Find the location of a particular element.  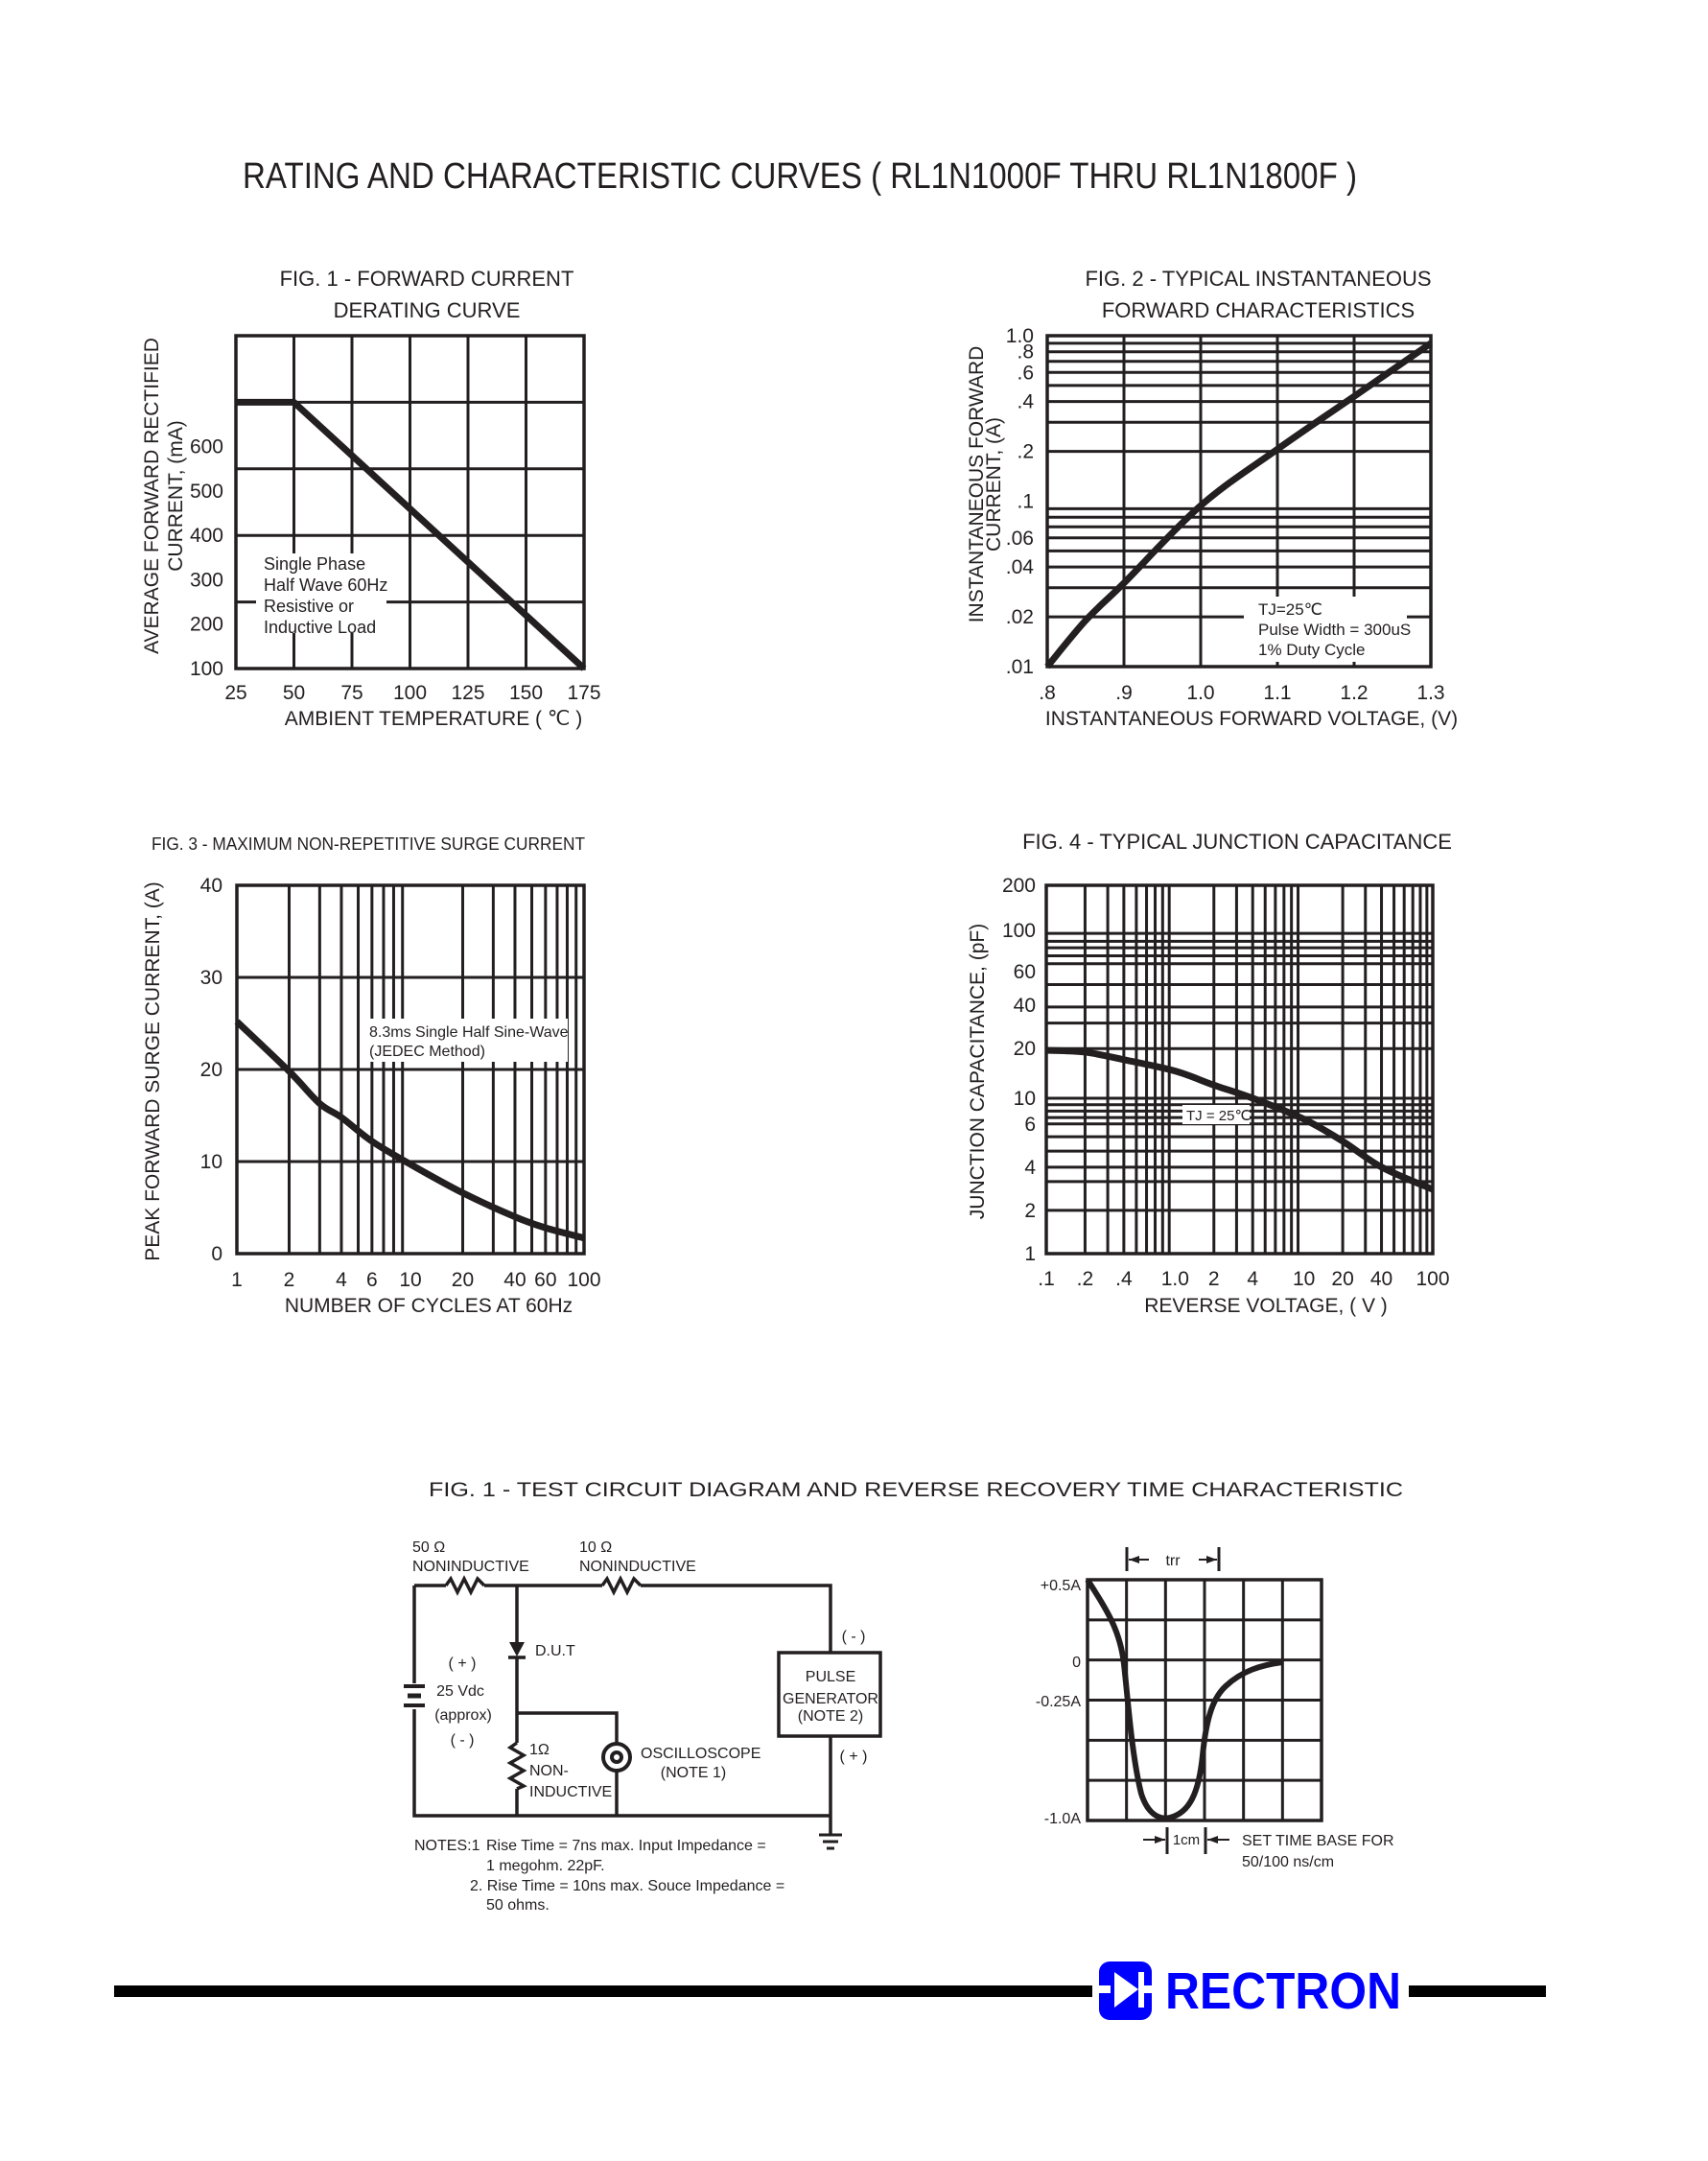

r10-value: 10 Ω is located at coordinates (595, 1547).